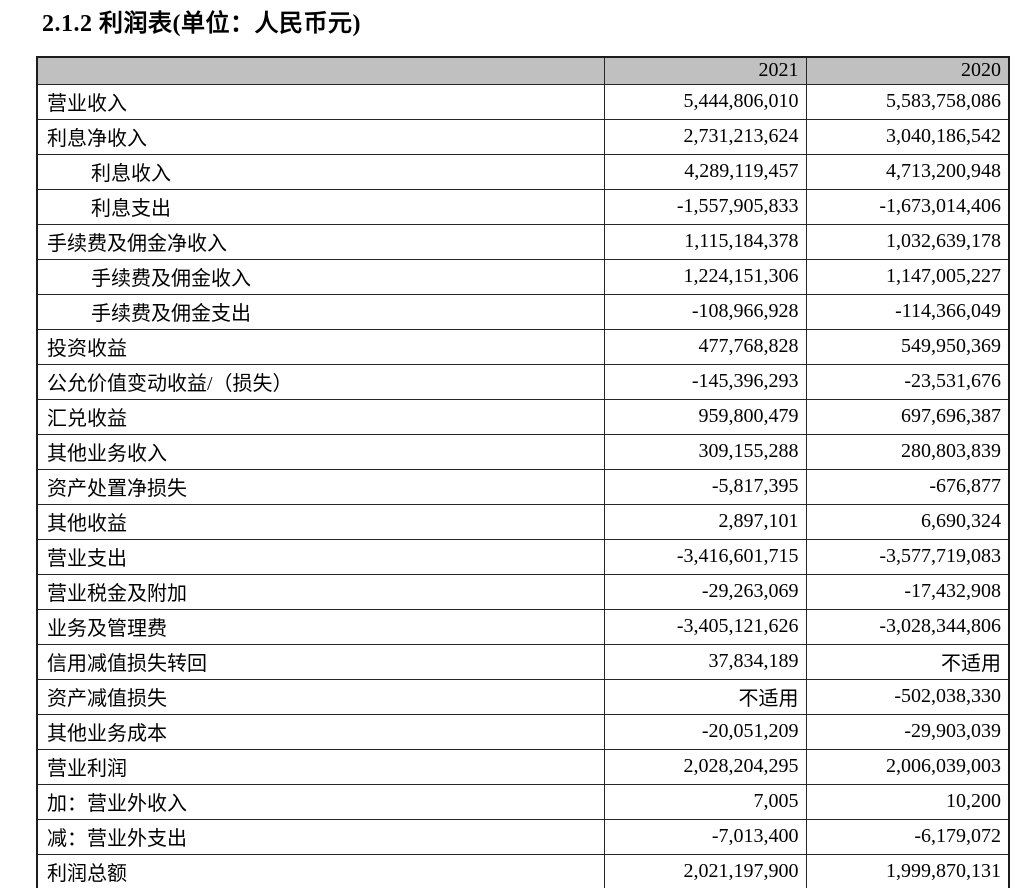 The image size is (1035, 888). I want to click on value-2021: 5,444,806,010, so click(705, 102).